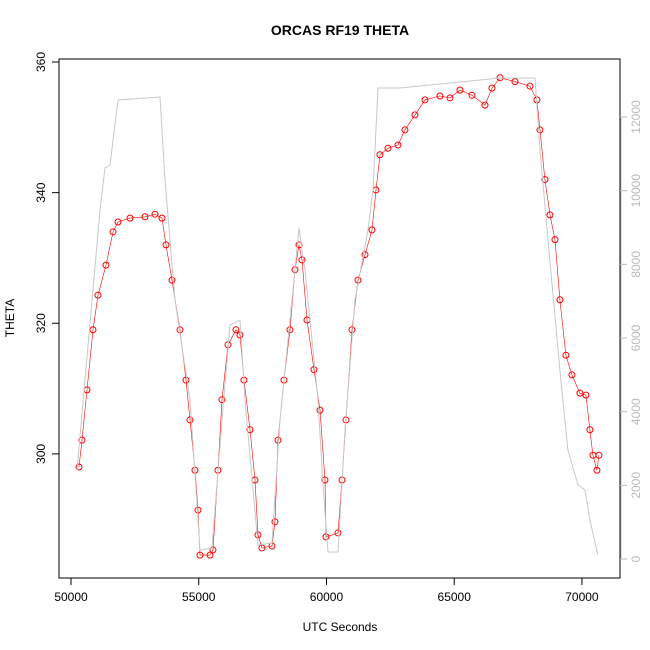 The height and width of the screenshot is (650, 650). Describe the element at coordinates (636, 191) in the screenshot. I see `y2-tick-label: 10000` at that location.